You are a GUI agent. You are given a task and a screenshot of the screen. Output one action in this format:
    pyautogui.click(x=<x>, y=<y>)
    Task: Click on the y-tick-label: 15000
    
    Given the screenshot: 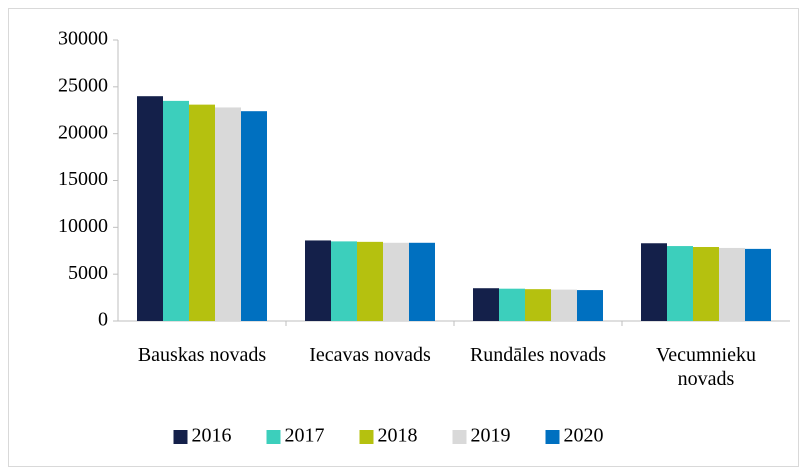 What is the action you would take?
    pyautogui.click(x=83, y=179)
    